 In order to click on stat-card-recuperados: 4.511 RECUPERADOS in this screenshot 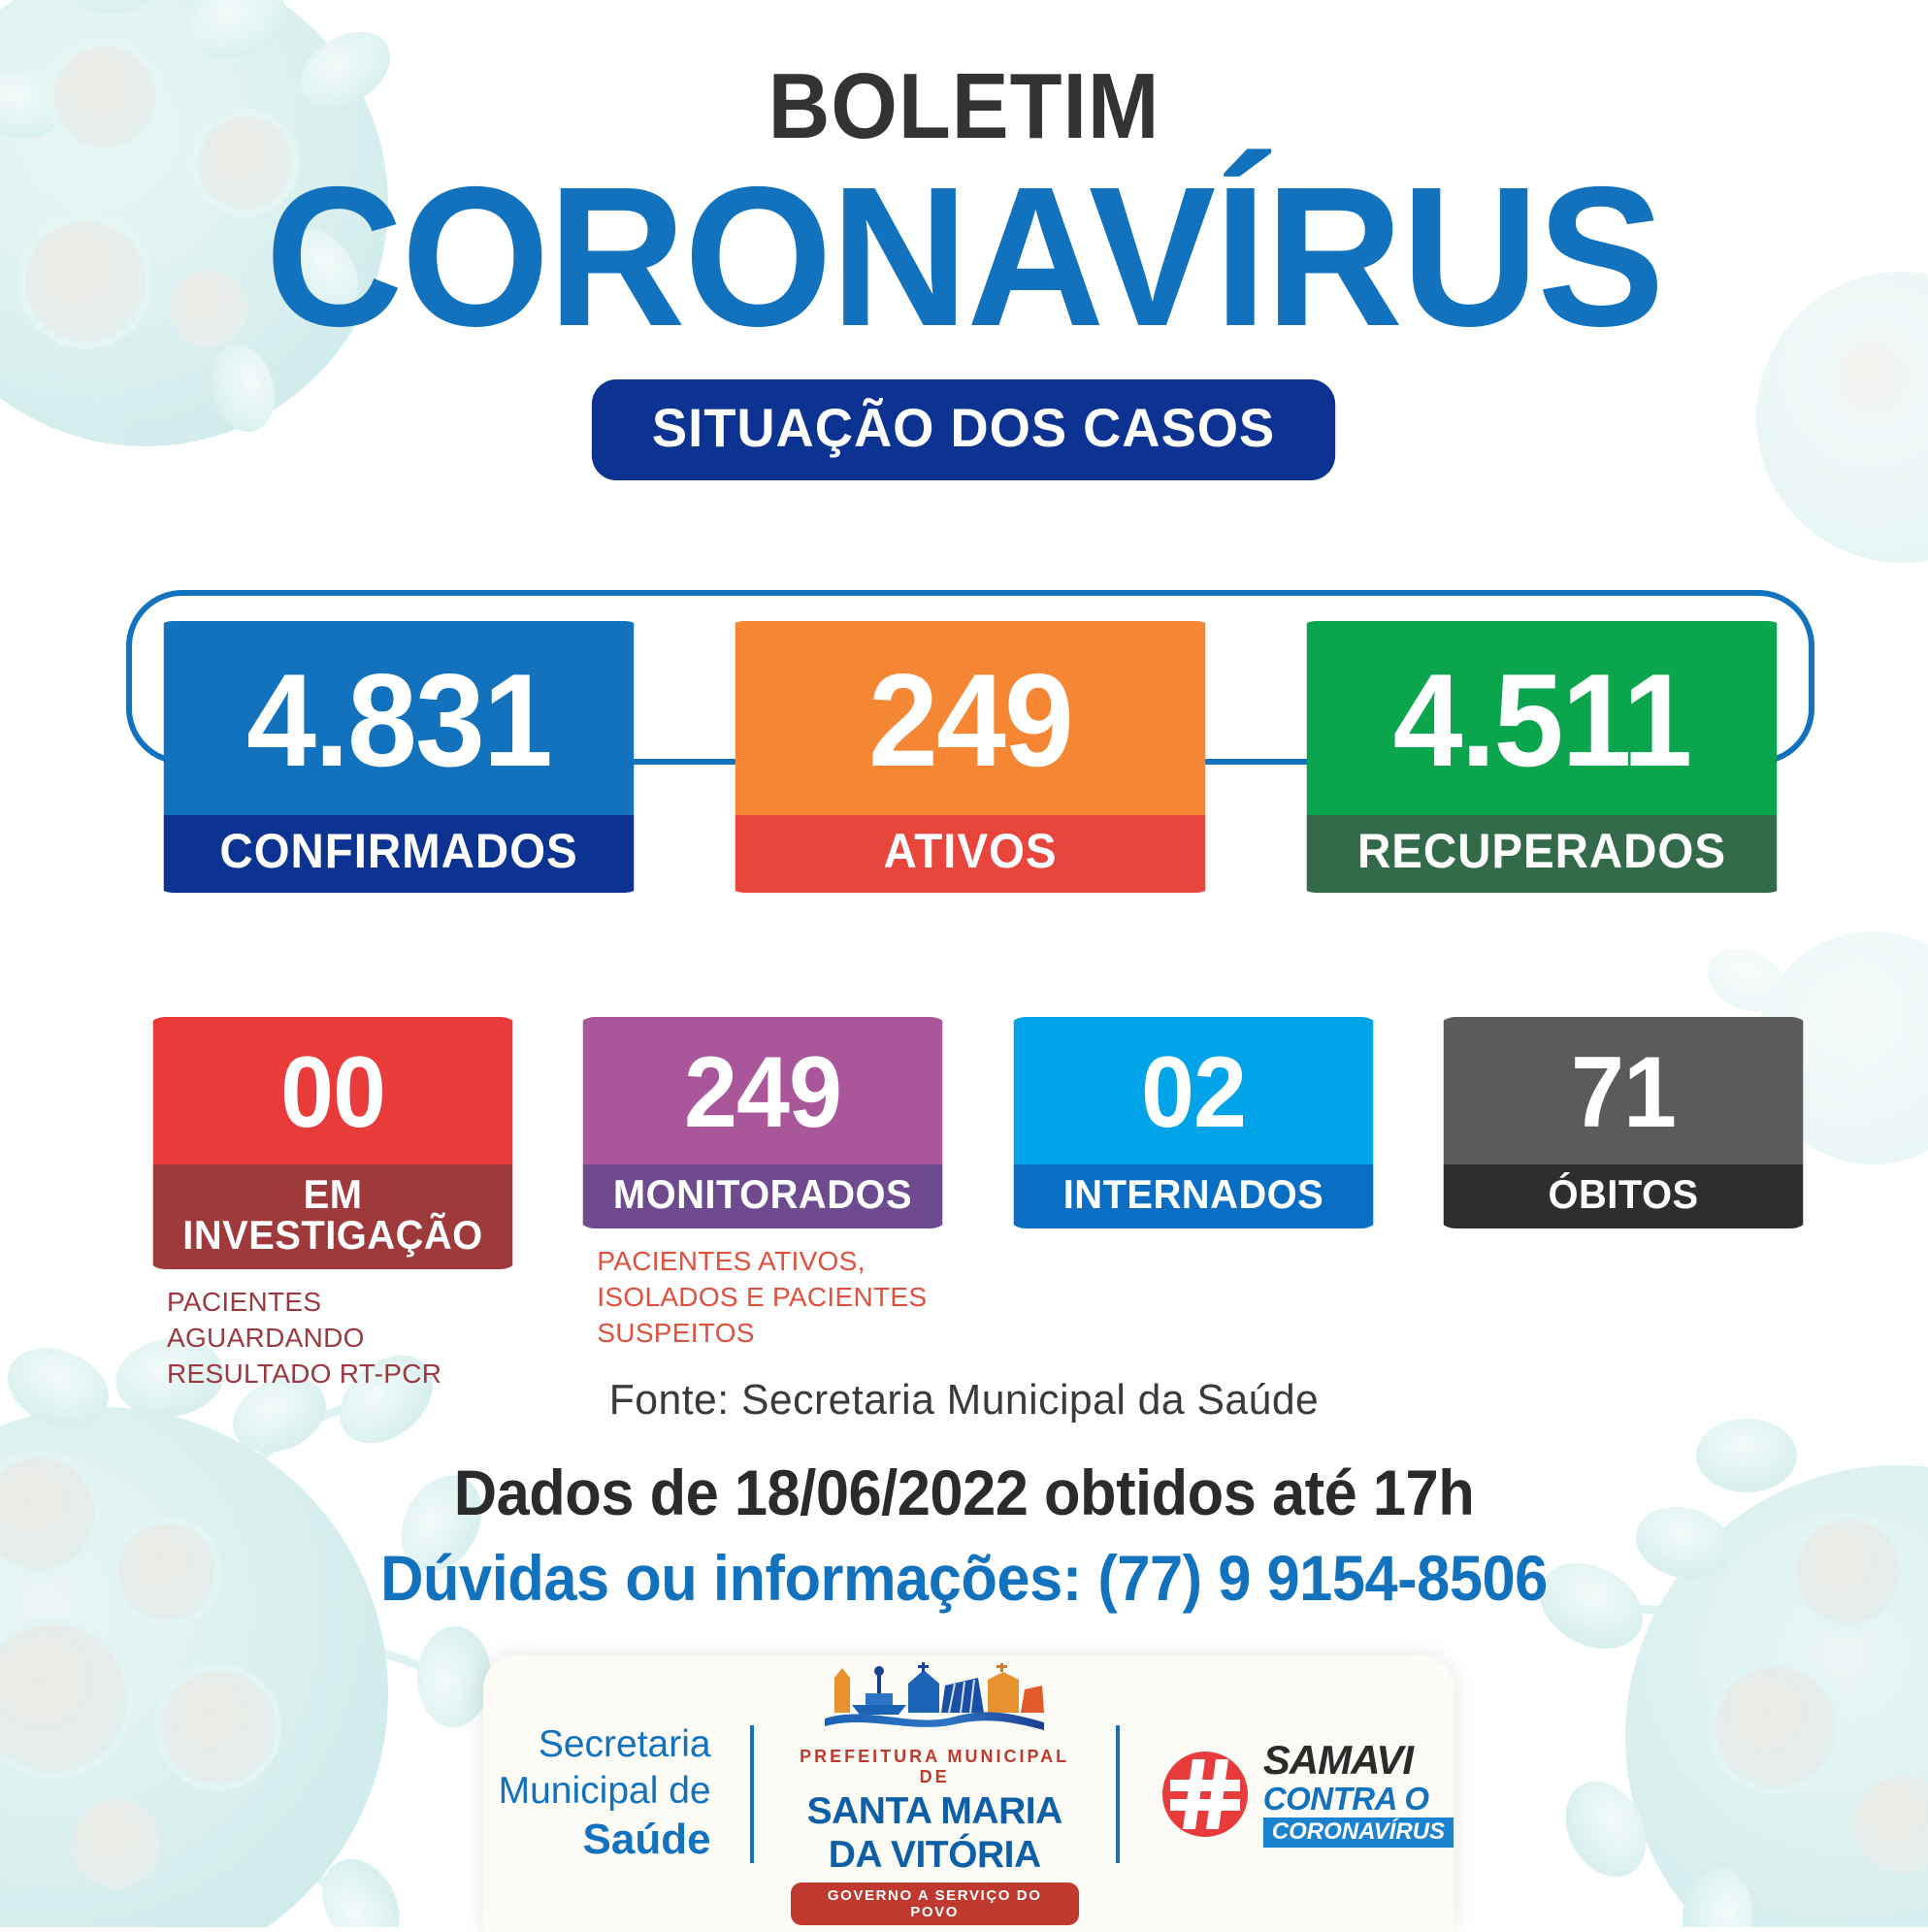, I will do `click(1541, 757)`.